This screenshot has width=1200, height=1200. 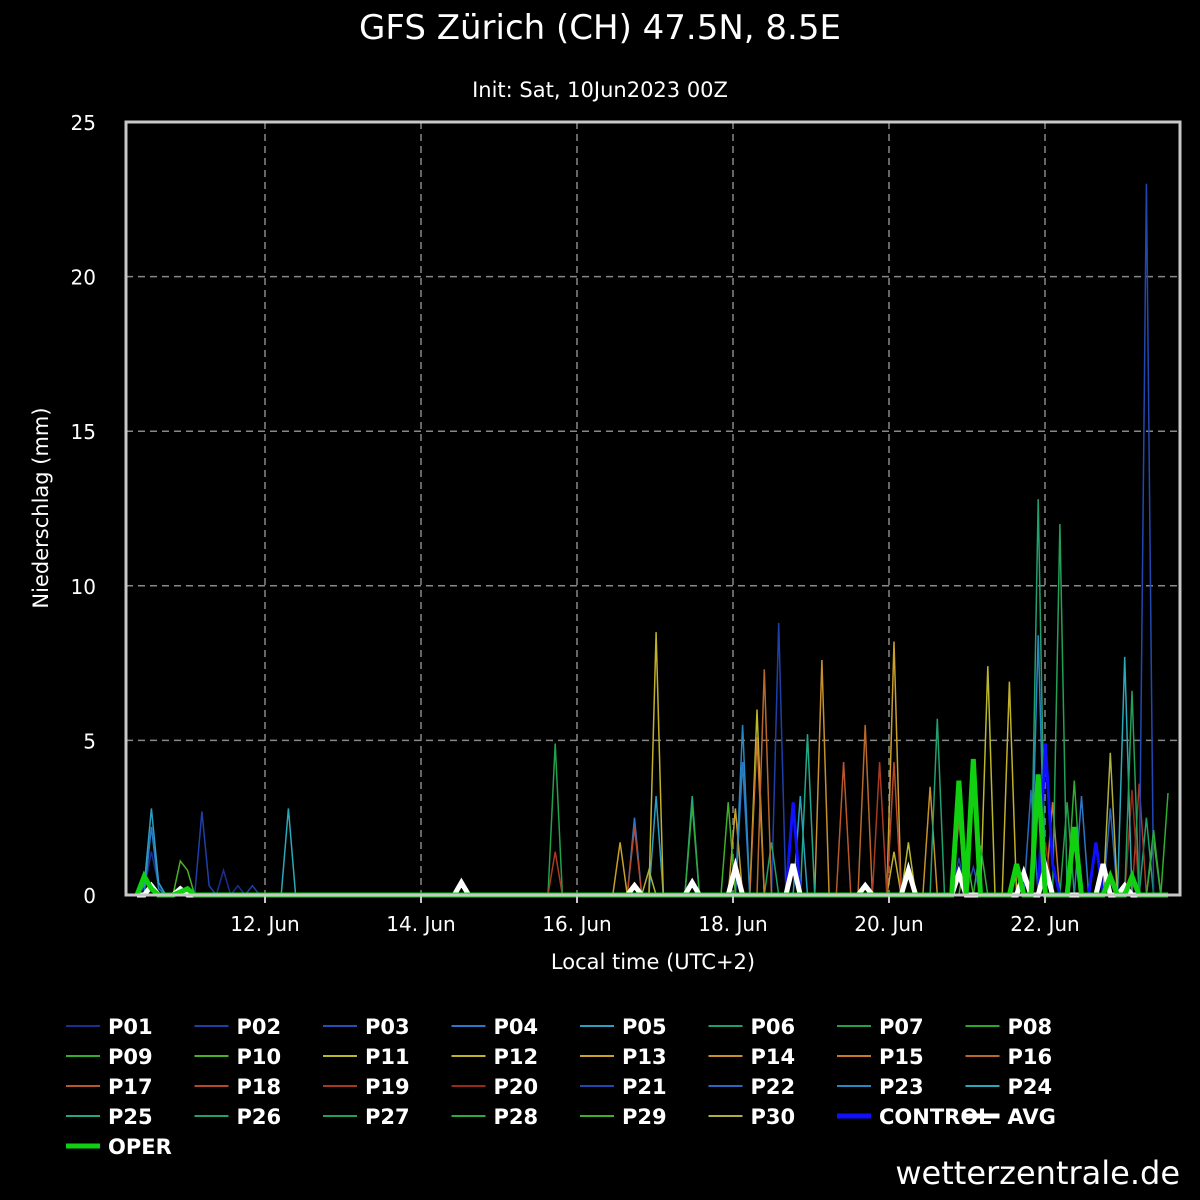 What do you see at coordinates (1037, 1173) in the screenshot?
I see `watermark: wetterzentrale.de` at bounding box center [1037, 1173].